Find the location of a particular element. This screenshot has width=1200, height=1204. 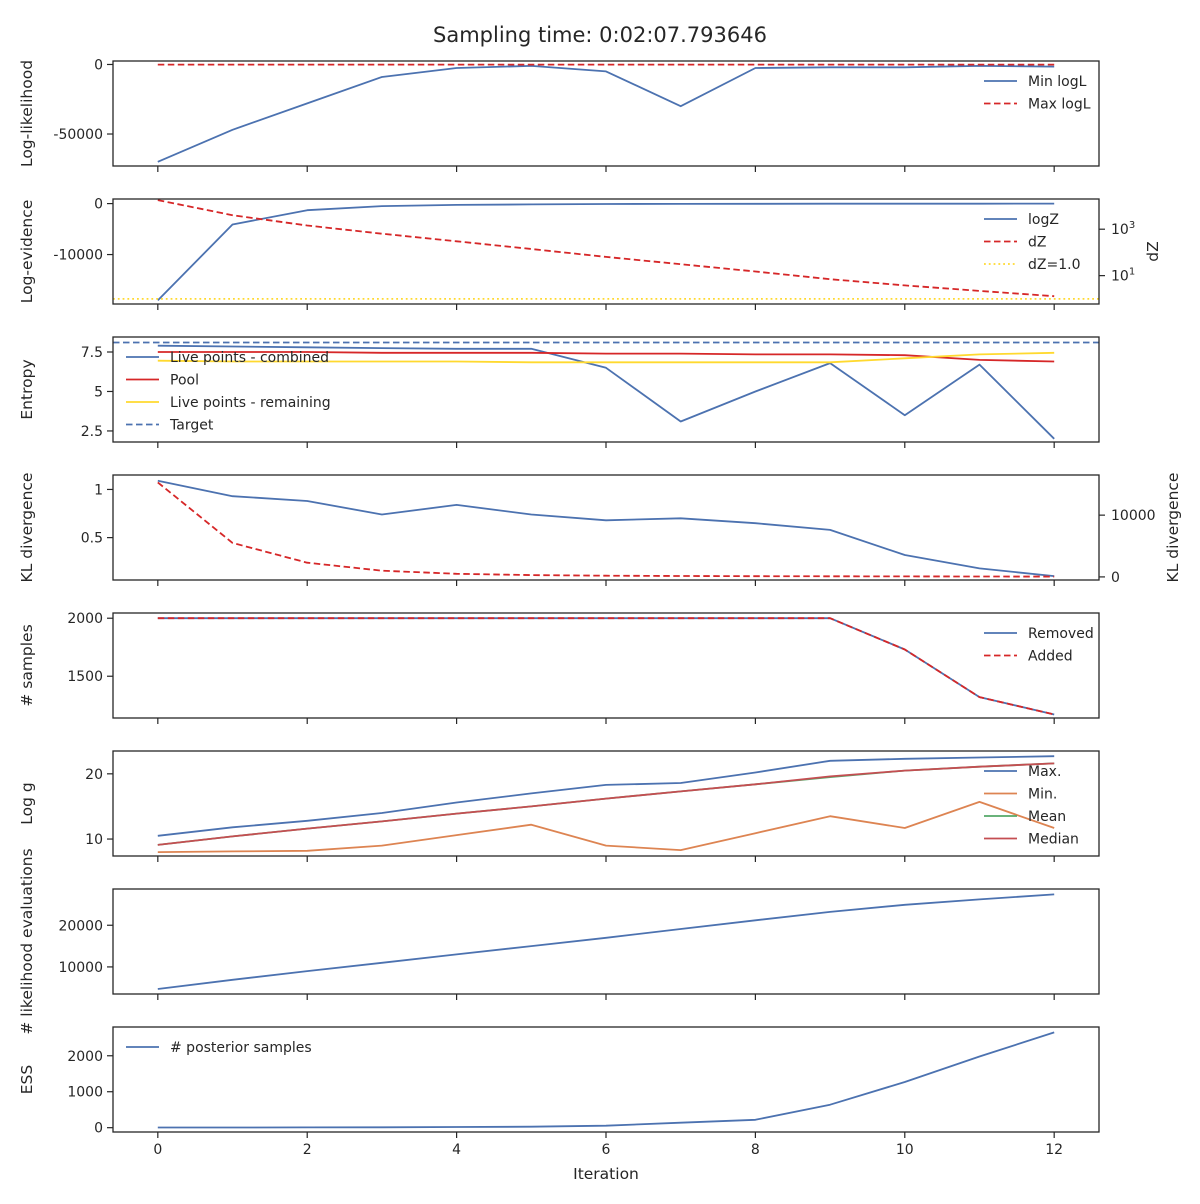

panel-4: 1 0.5 10000 0 KL divergence KL divergence is located at coordinates (600, 529).